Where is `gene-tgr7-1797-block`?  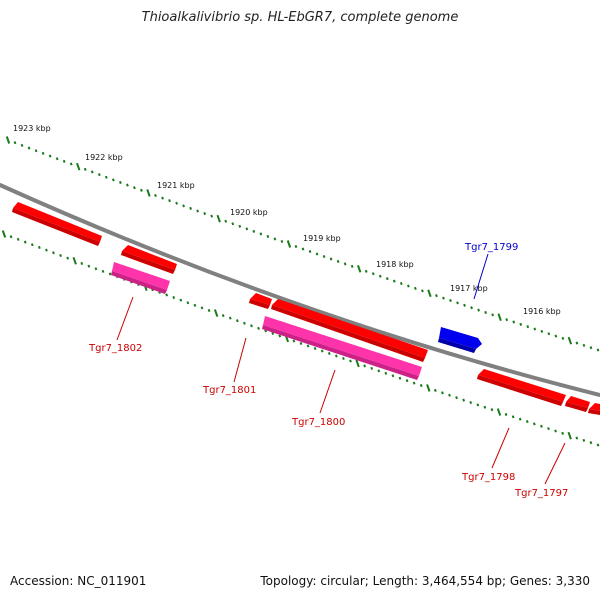
gene-tgr7-1797-block is located at coordinates (577, 404).